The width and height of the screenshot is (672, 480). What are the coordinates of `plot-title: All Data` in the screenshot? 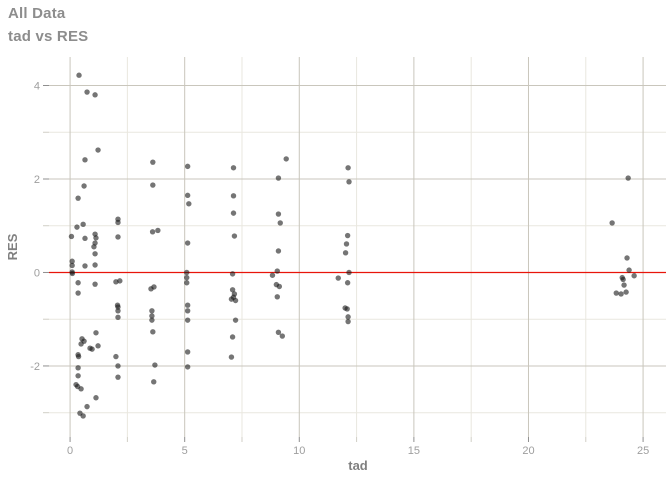 It's located at (37, 13).